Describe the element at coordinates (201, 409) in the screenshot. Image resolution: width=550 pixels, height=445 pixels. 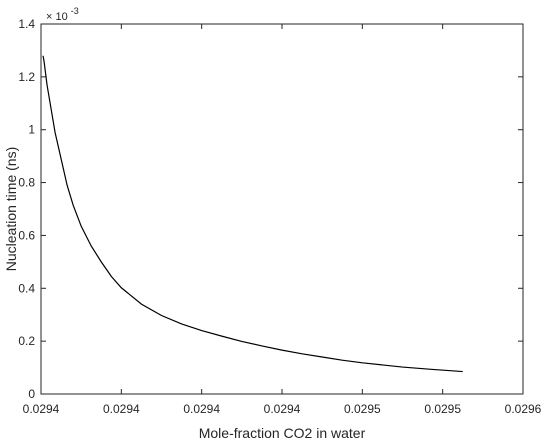
I see `x-tick-label-2: 0.0294` at that location.